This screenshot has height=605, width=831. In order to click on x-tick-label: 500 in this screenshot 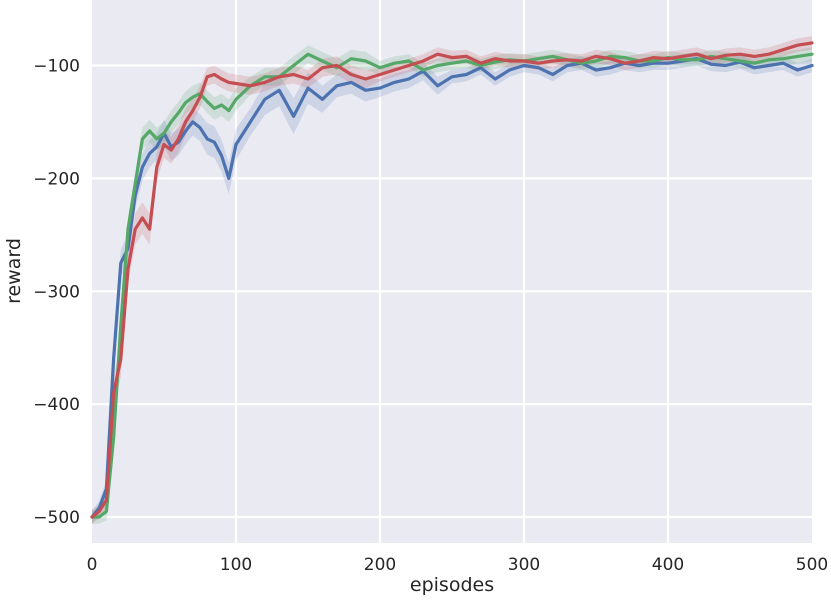, I will do `click(812, 565)`.